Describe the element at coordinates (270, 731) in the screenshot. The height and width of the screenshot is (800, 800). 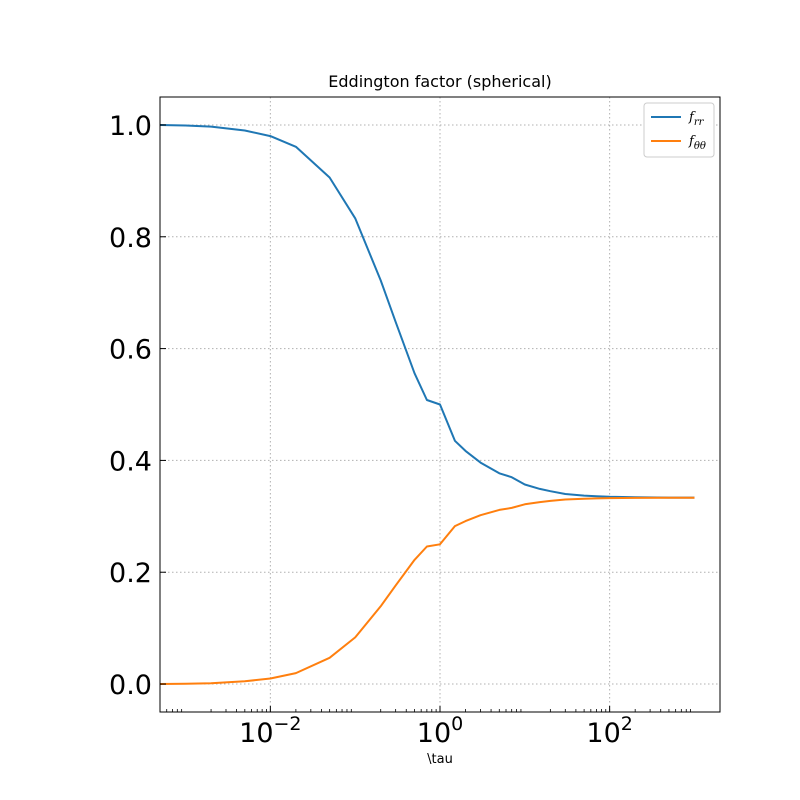
I see `x-tick-label: 10⁻²` at that location.